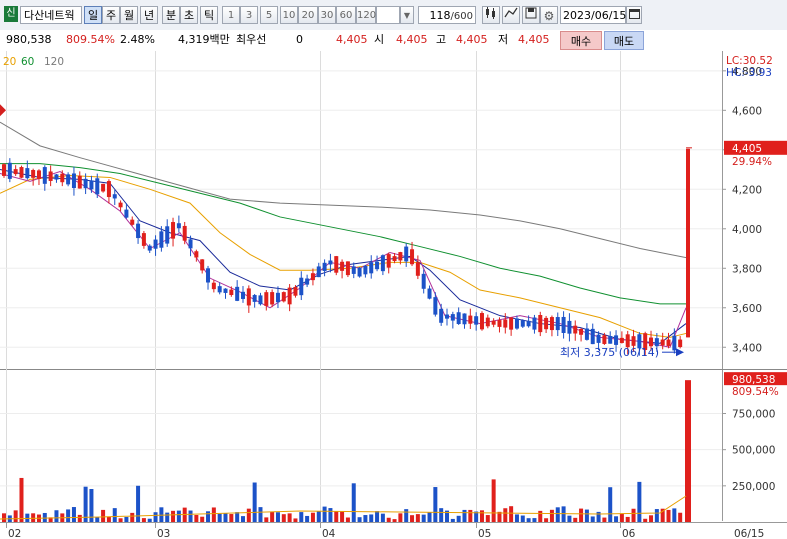 The height and width of the screenshot is (539, 787). Describe the element at coordinates (346, 15) in the screenshot. I see `interval-button-6: 60` at that location.